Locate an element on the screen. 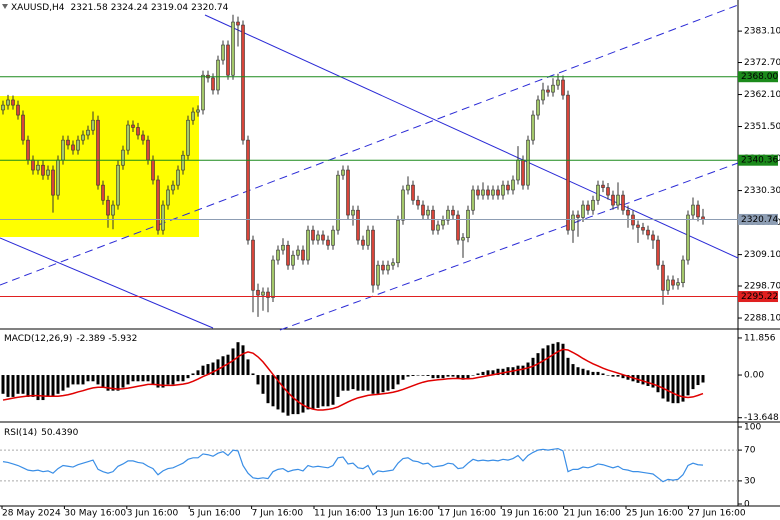  y-tick-label: 2383.10 is located at coordinates (762, 32).